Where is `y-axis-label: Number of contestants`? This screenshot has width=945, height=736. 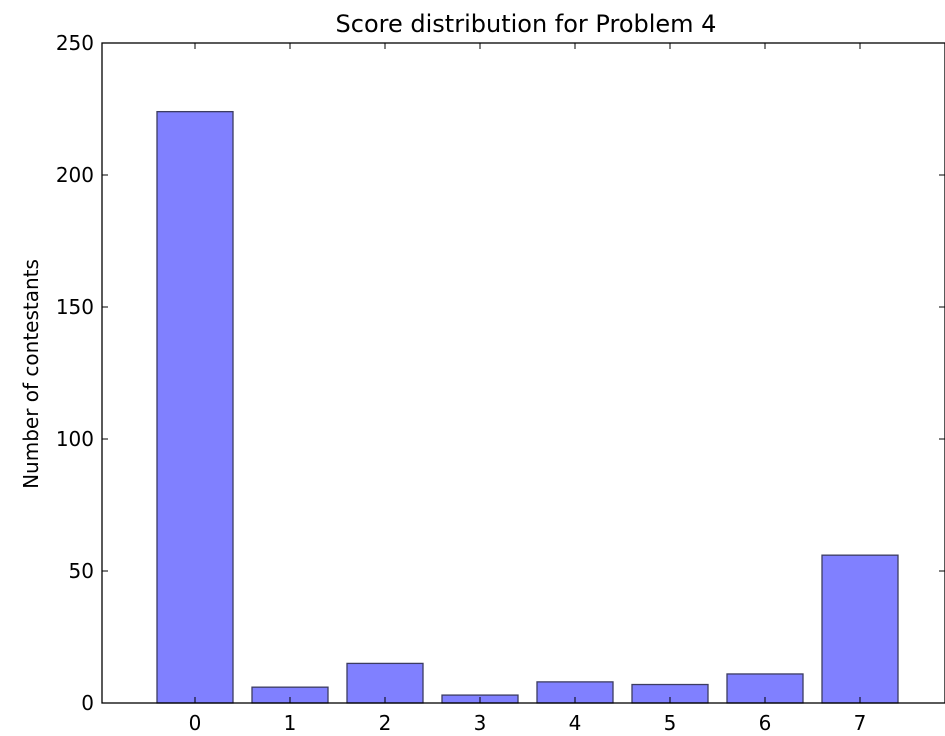
y-axis-label: Number of contestants is located at coordinates (31, 374).